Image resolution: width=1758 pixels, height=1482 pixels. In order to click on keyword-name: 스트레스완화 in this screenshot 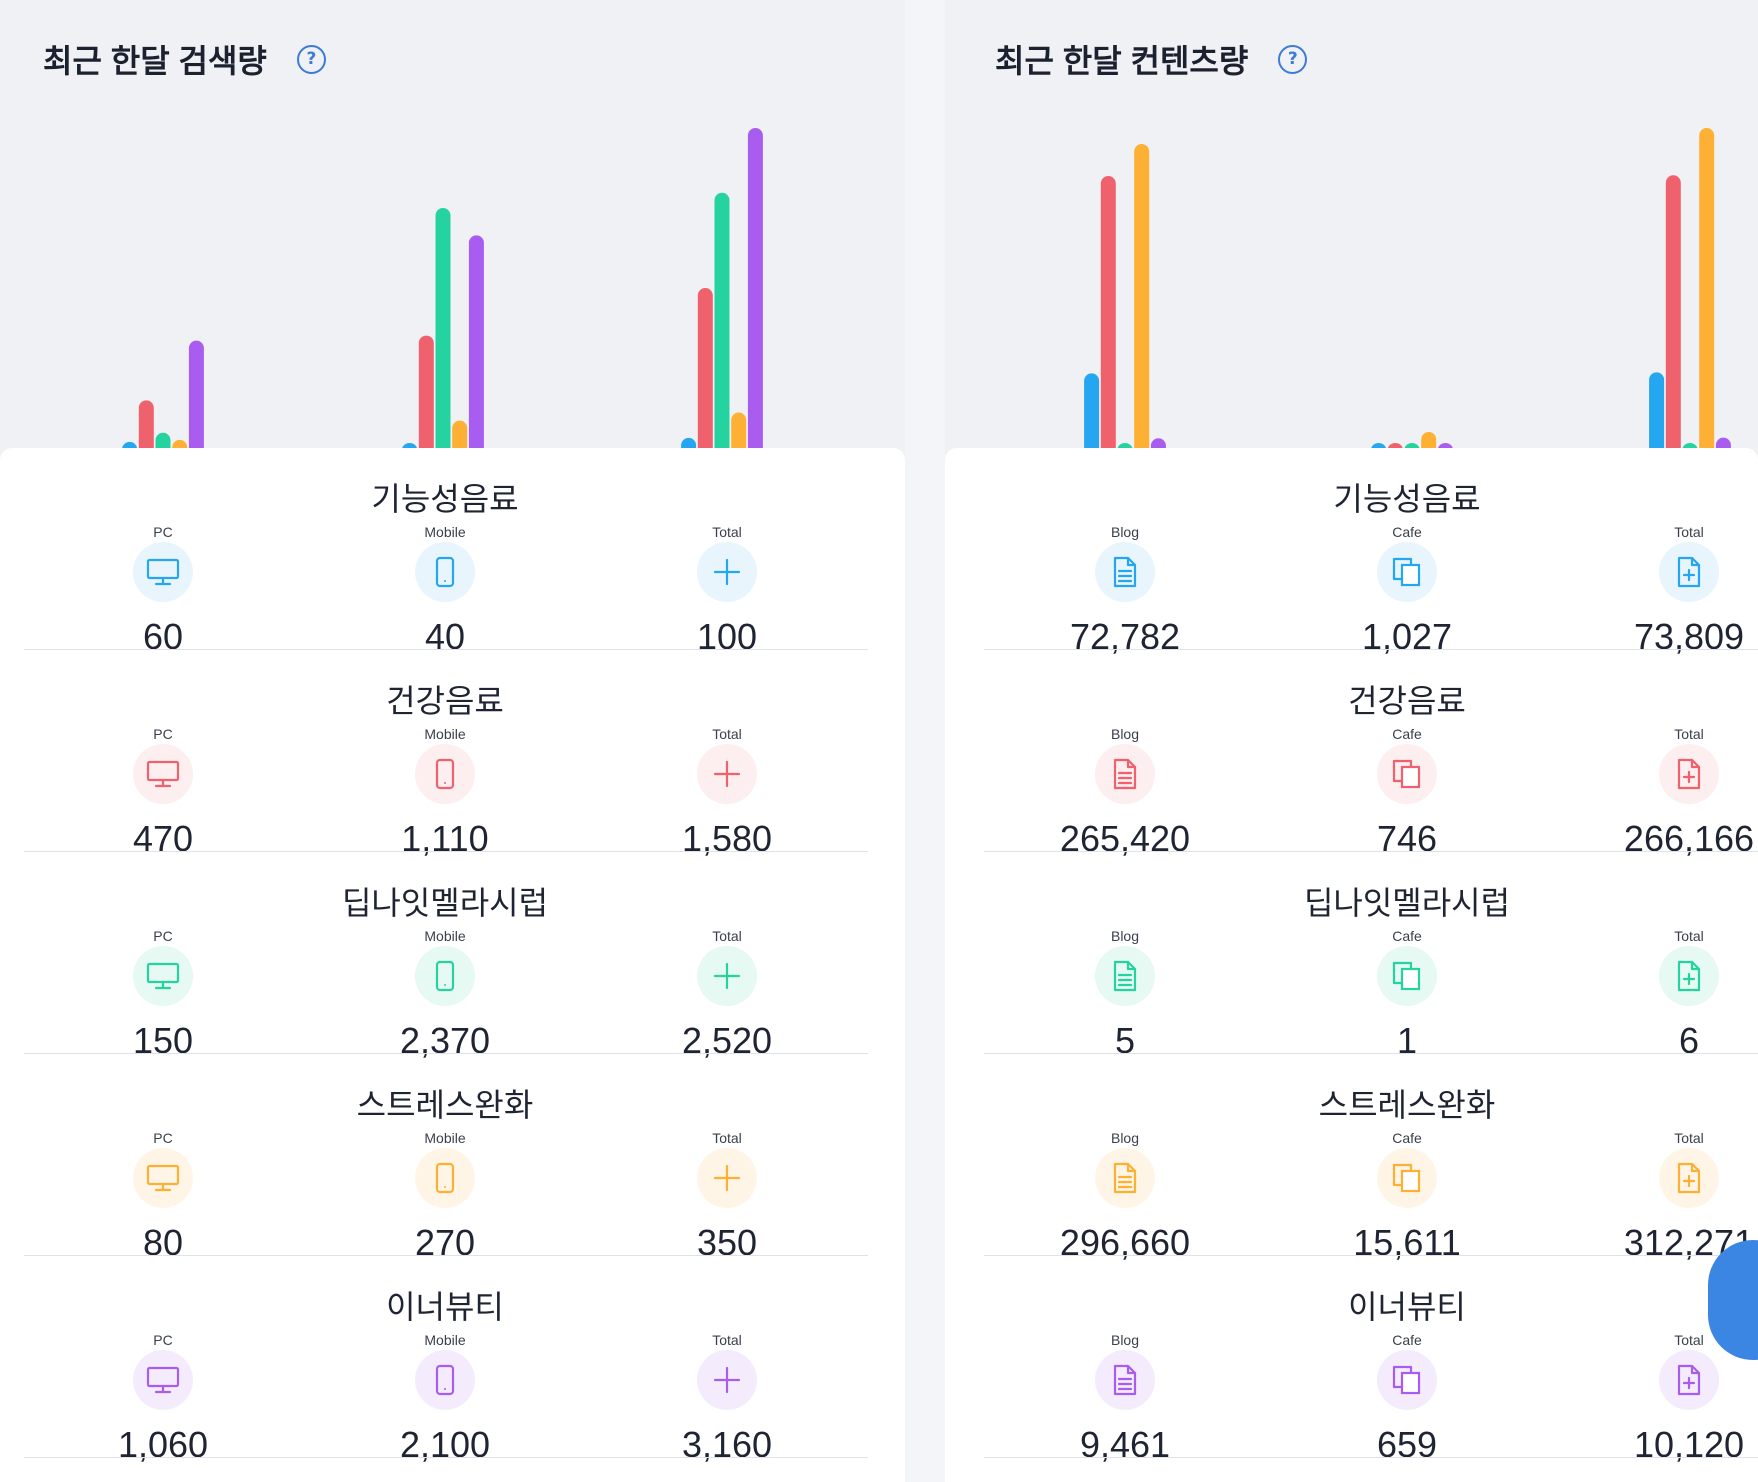, I will do `click(1407, 1105)`.